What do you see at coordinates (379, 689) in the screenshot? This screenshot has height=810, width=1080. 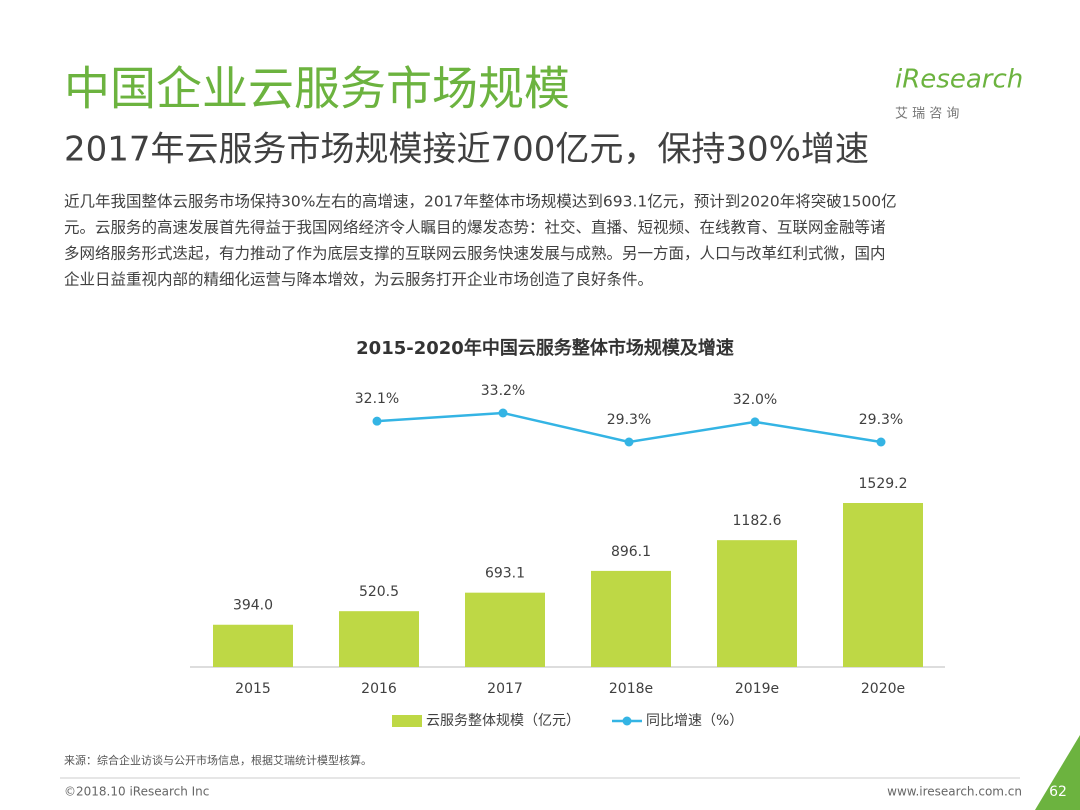 I see `x-tick-label: 2016` at bounding box center [379, 689].